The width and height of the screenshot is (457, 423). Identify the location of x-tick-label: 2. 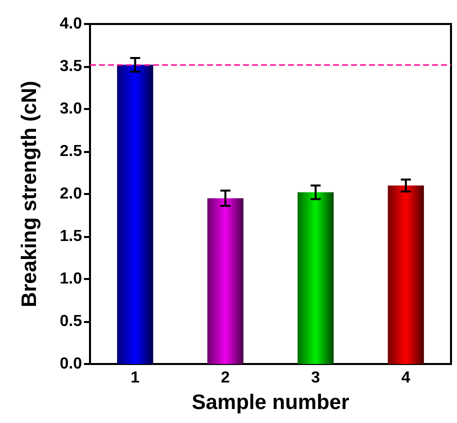
(225, 378).